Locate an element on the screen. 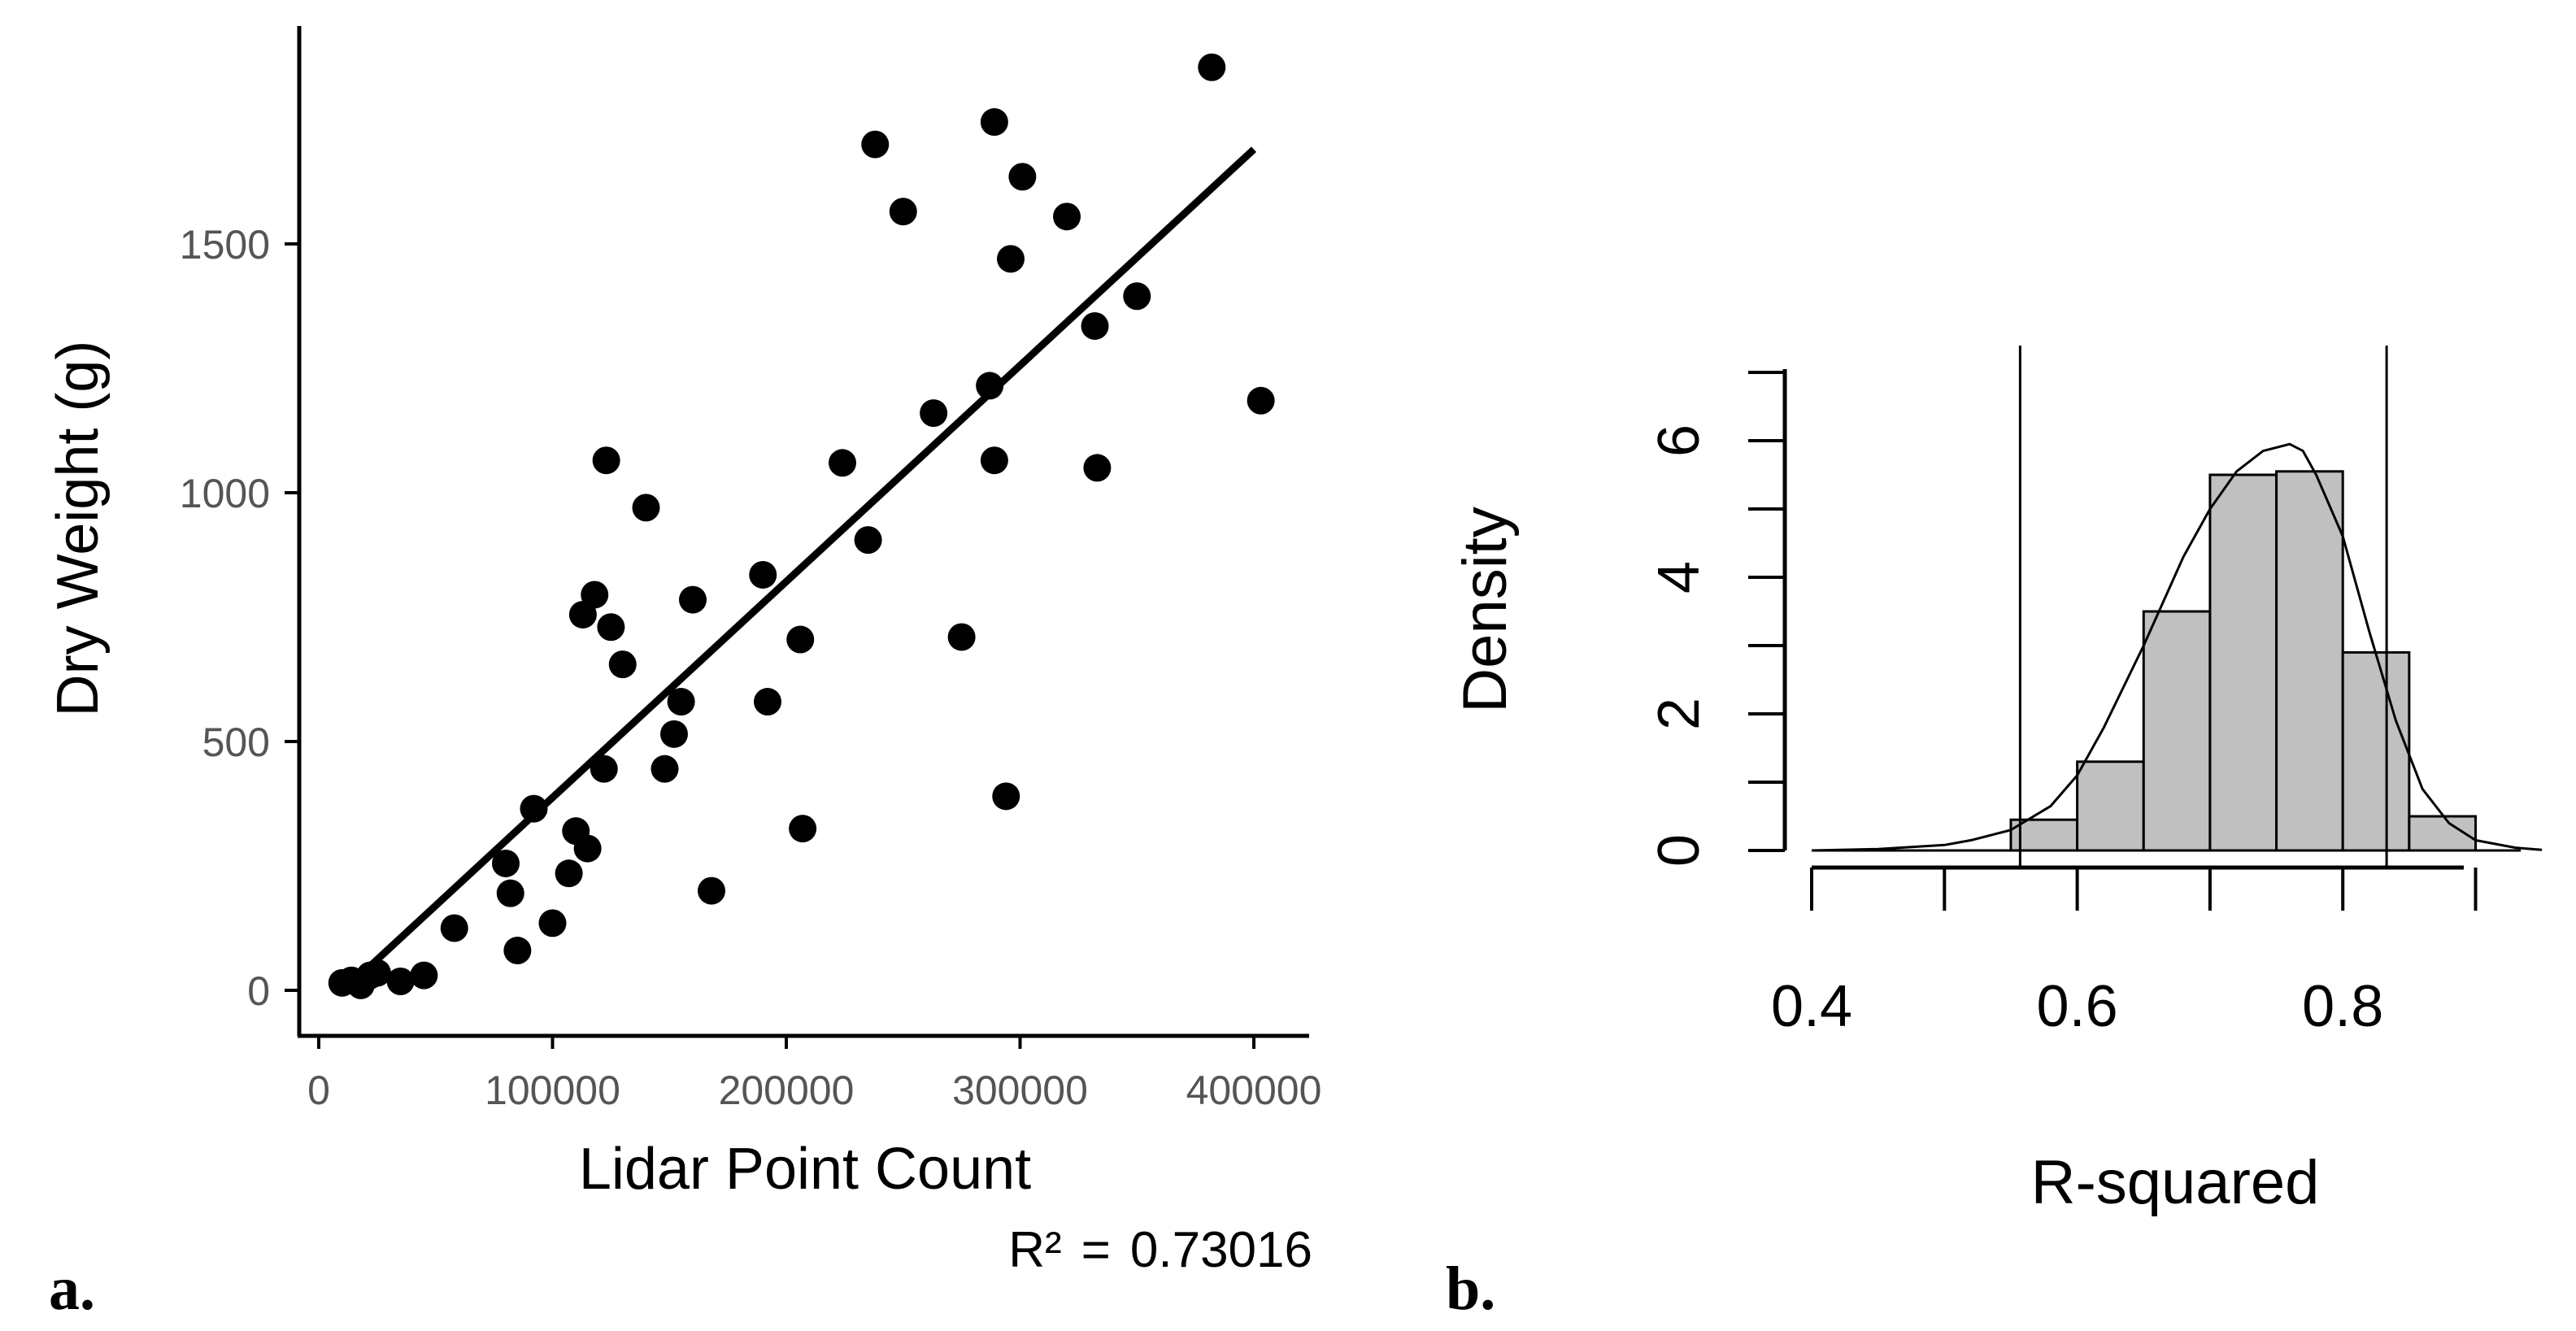 This screenshot has width=2576, height=1331. y-tick-label-a: 1500 is located at coordinates (225, 245).